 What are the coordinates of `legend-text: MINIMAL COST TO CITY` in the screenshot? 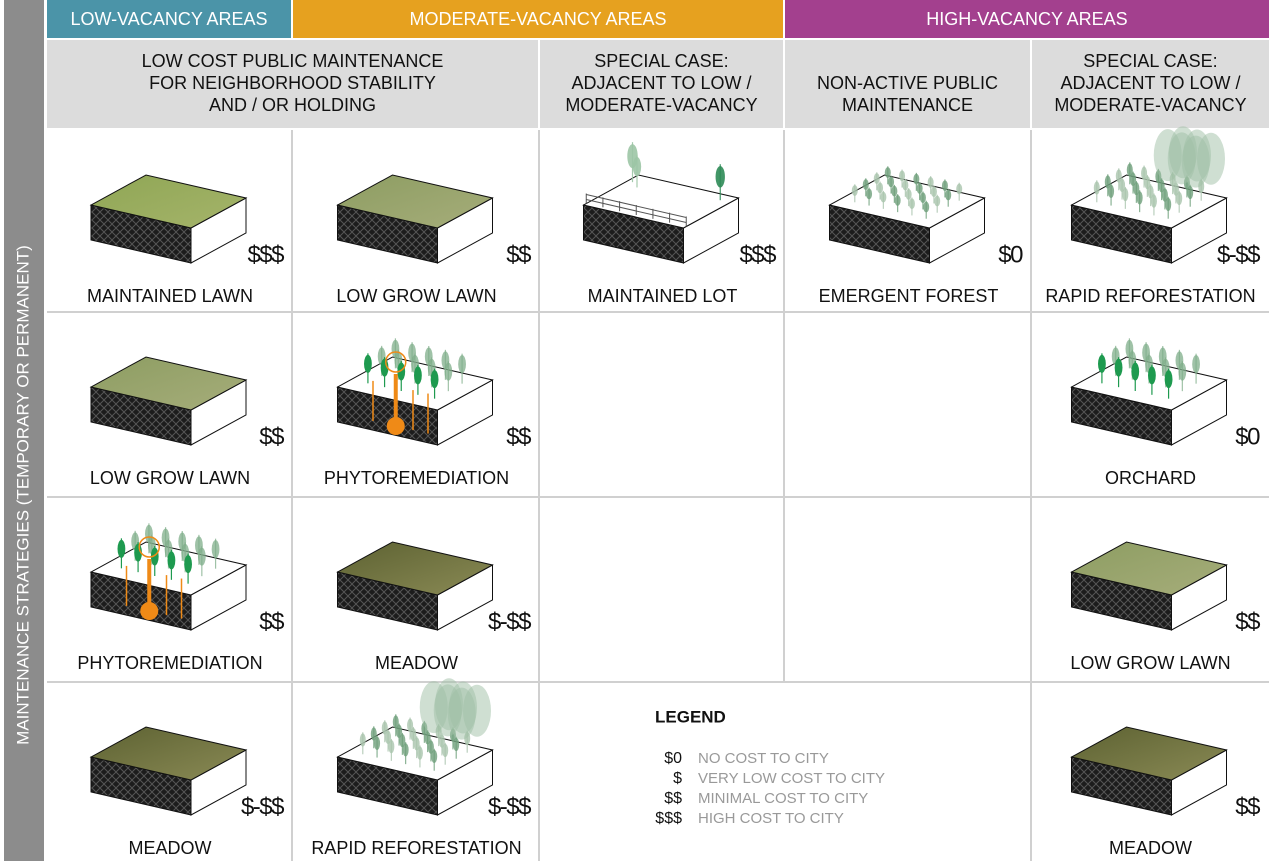 It's located at (783, 798).